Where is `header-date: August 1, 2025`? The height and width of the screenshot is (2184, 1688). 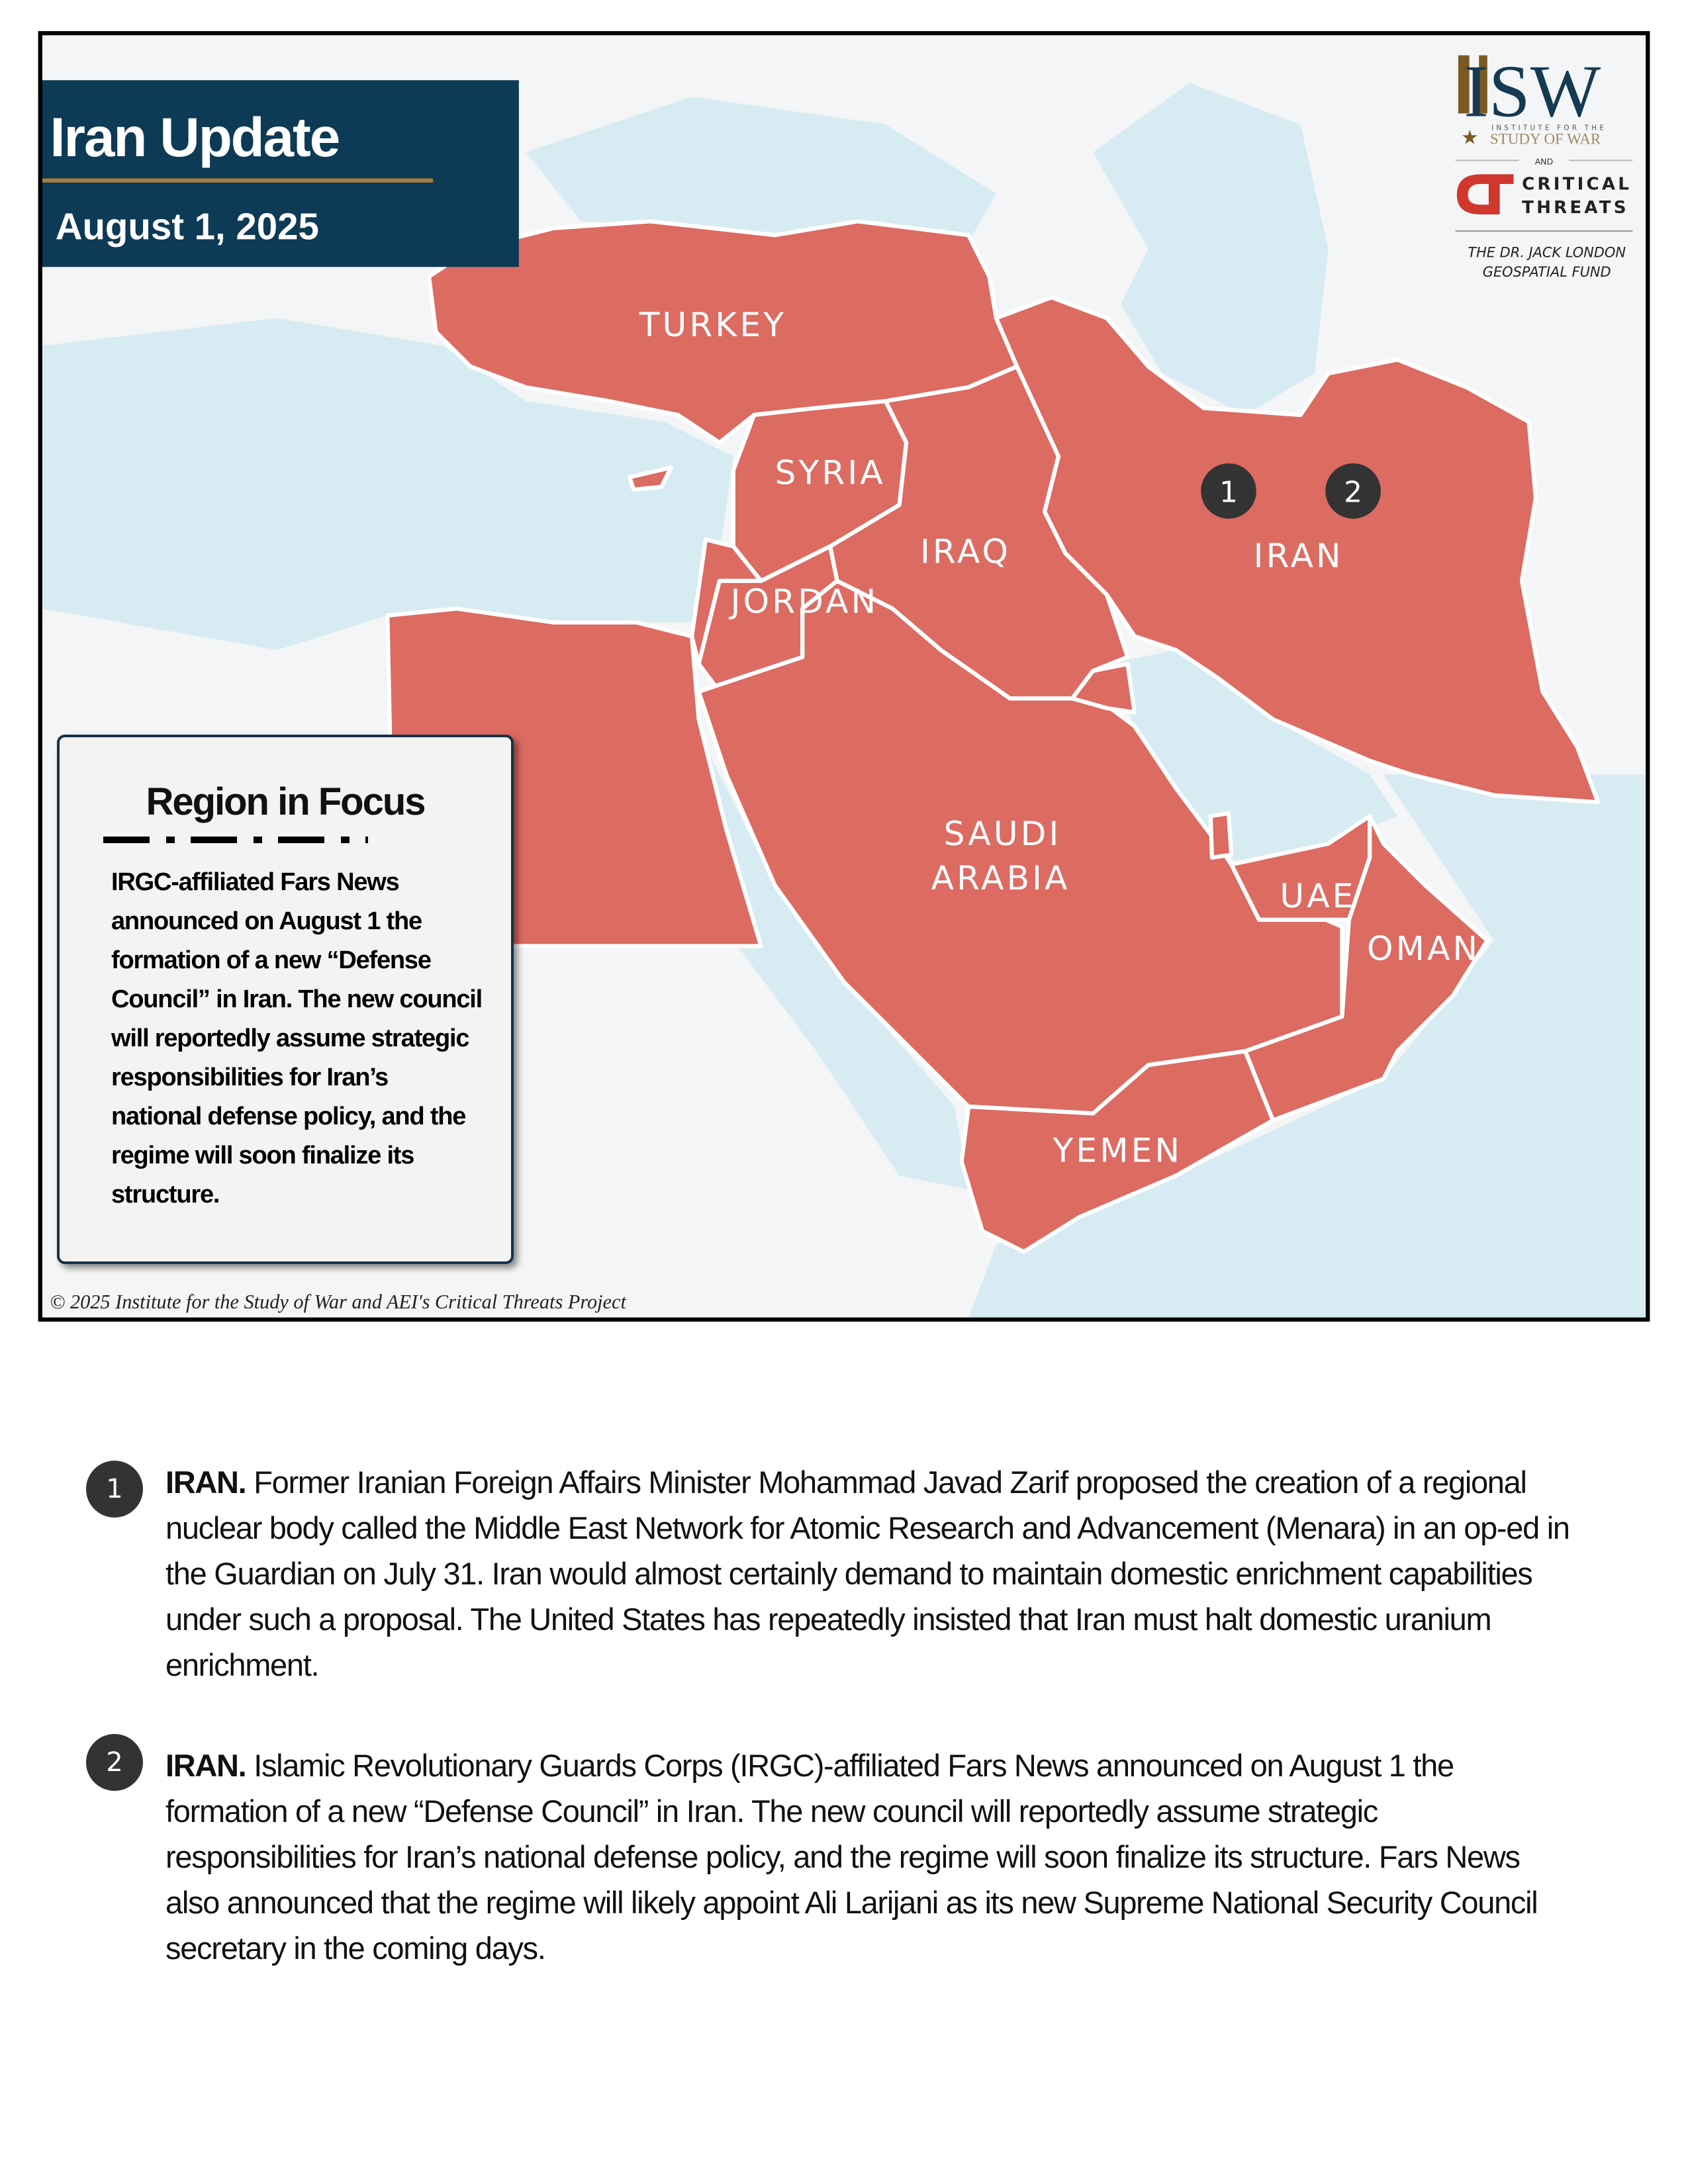 header-date: August 1, 2025 is located at coordinates (187, 227).